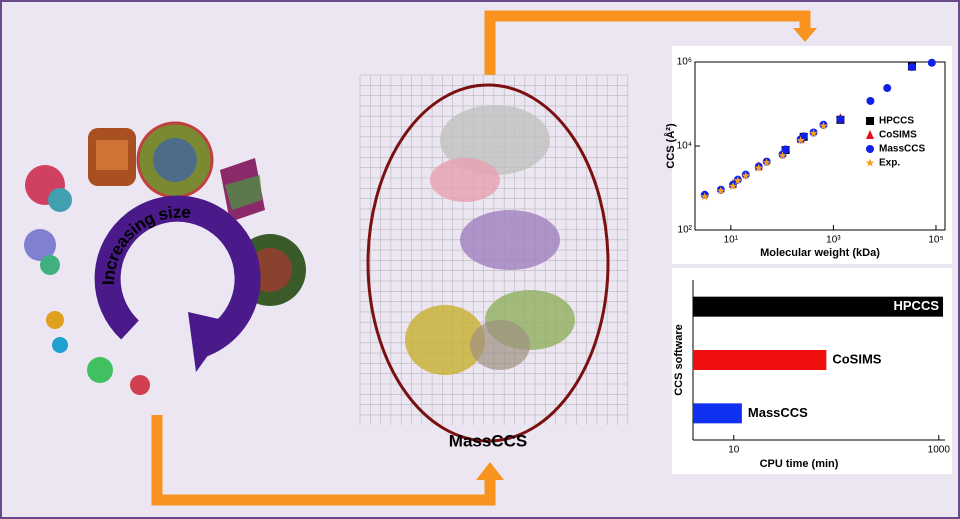  What do you see at coordinates (684, 62) in the screenshot?
I see `y-tick-label: 10⁶` at bounding box center [684, 62].